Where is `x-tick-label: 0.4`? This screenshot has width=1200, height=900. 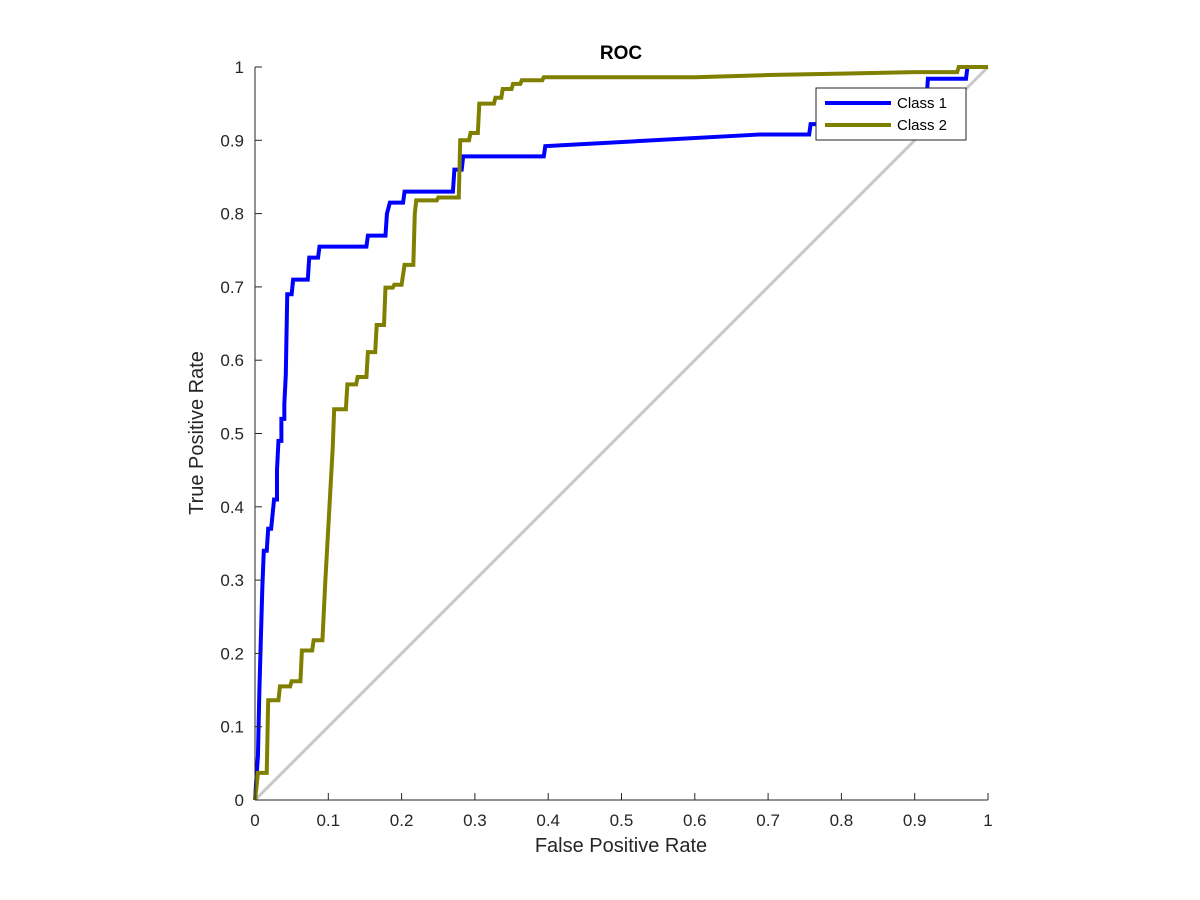 x-tick-label: 0.4 is located at coordinates (548, 820).